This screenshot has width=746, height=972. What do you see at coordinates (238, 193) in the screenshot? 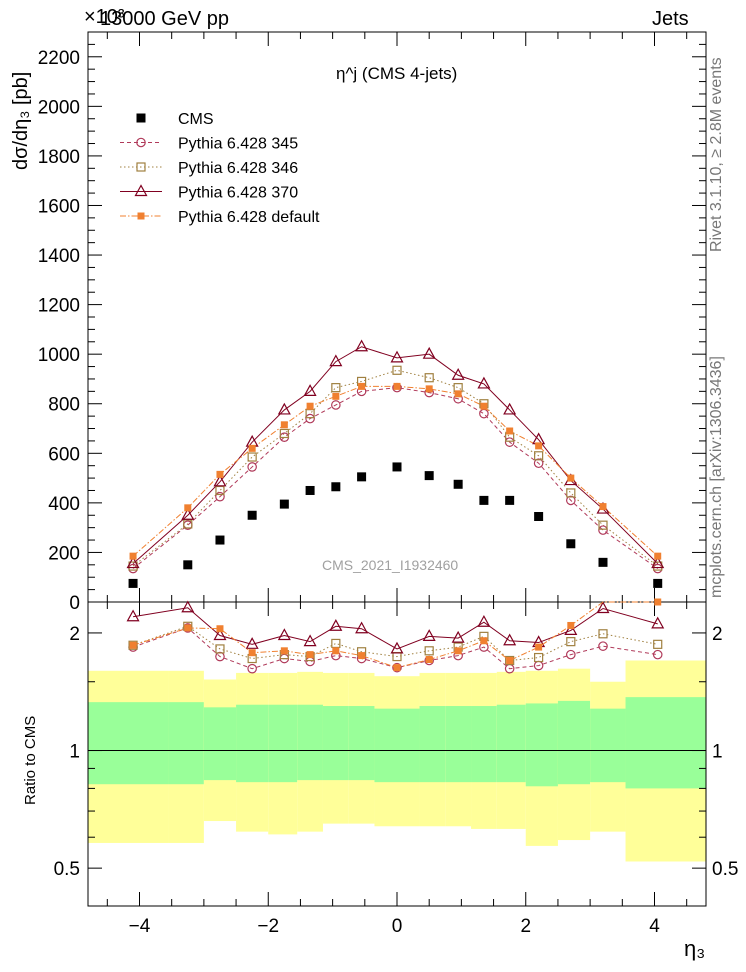
I see `legend-label: Pythia 6.428 370` at bounding box center [238, 193].